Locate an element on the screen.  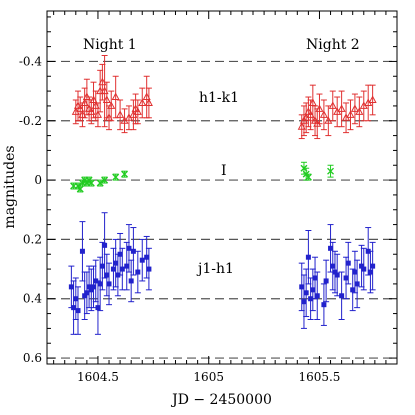
x-tick-label: 1605.5 is located at coordinates (319, 377).